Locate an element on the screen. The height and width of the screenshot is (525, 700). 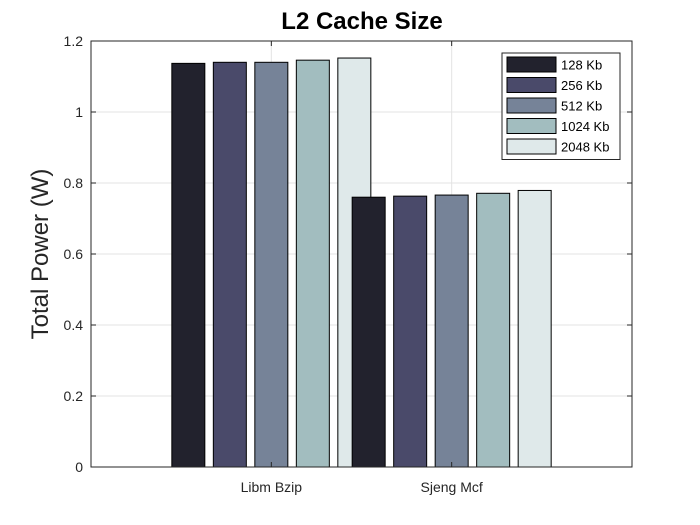
y-tick-label: 0.8 is located at coordinates (74, 183).